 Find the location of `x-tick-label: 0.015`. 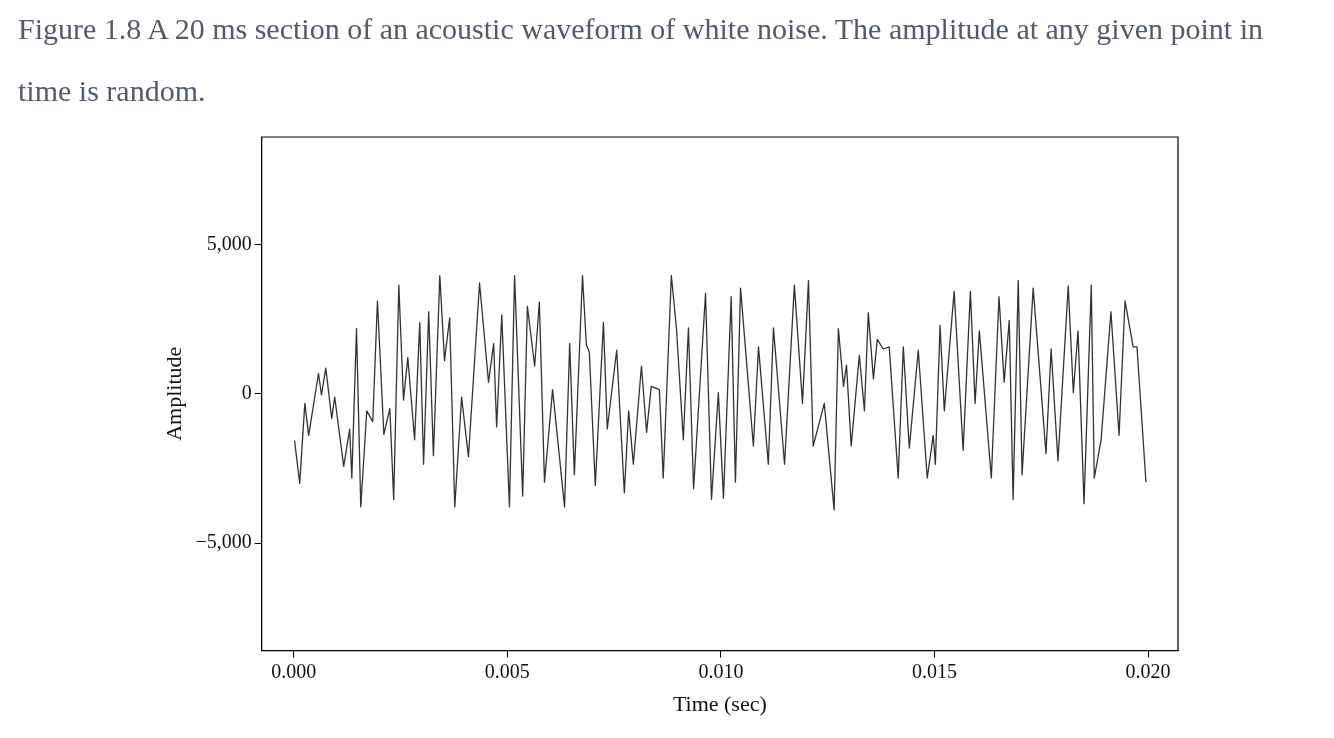

x-tick-label: 0.015 is located at coordinates (934, 670).